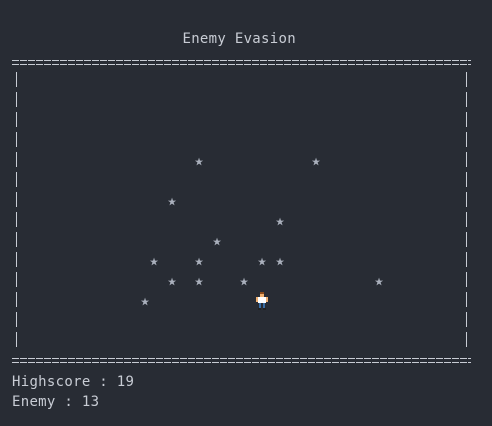 Image resolution: width=492 pixels, height=426 pixels. What do you see at coordinates (16, 211) in the screenshot?
I see `arena-left-wall` at bounding box center [16, 211].